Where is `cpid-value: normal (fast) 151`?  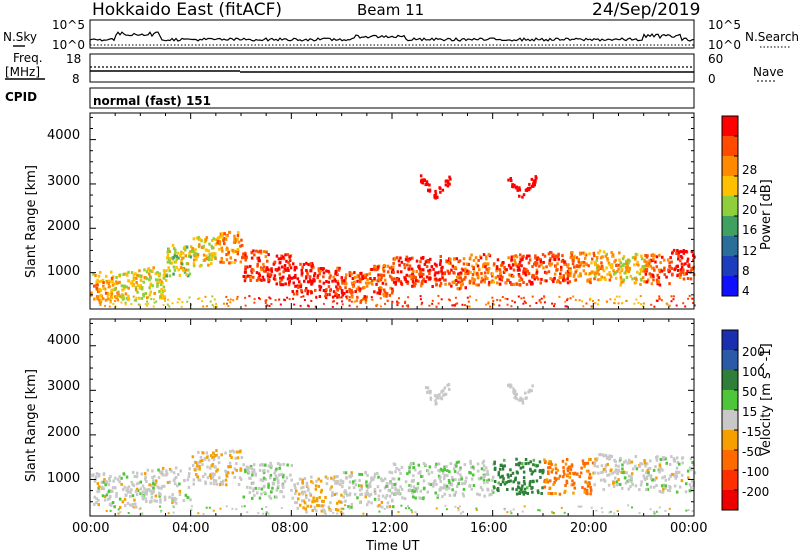
cpid-value: normal (fast) 151 is located at coordinates (152, 101).